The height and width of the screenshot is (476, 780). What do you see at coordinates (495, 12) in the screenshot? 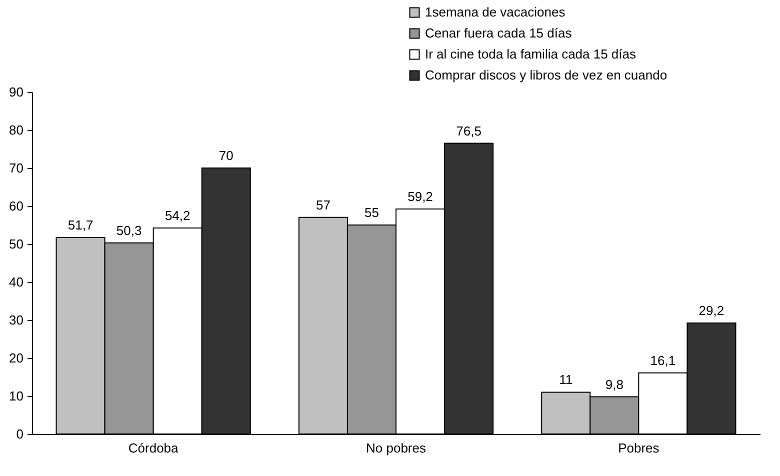
I see `legend-label: 1semana de vacaciones` at bounding box center [495, 12].